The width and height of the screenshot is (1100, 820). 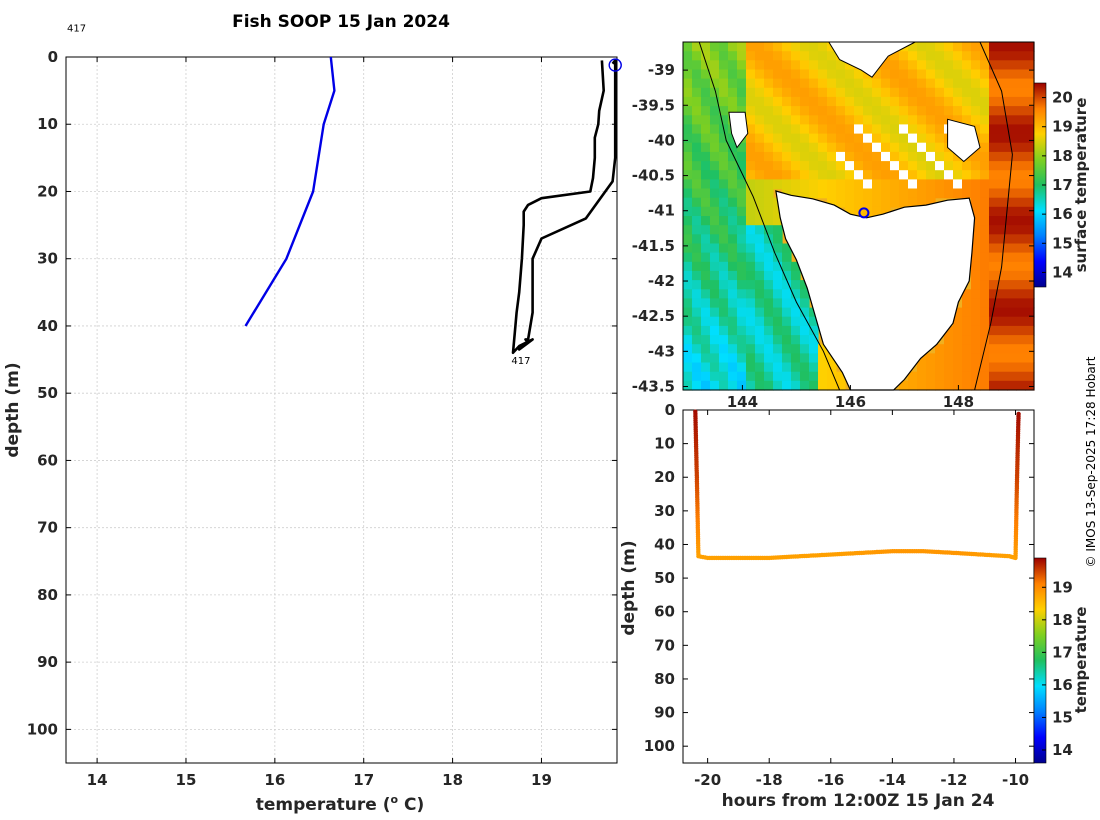 What do you see at coordinates (47, 124) in the screenshot?
I see `y-tick-label: 10` at bounding box center [47, 124].